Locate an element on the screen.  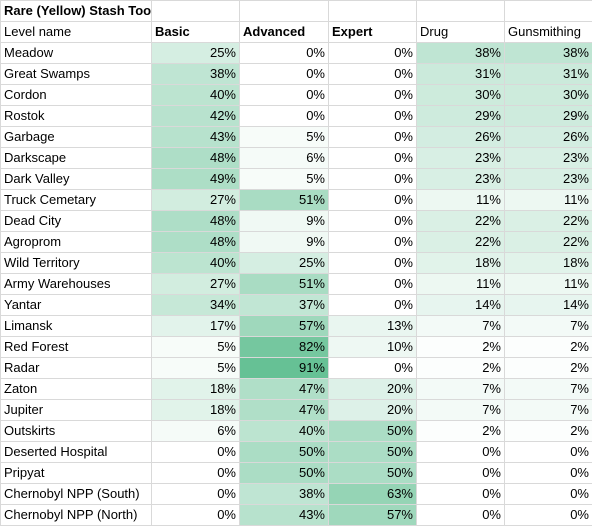
drug-chance-cell: 30% is located at coordinates (460, 95).